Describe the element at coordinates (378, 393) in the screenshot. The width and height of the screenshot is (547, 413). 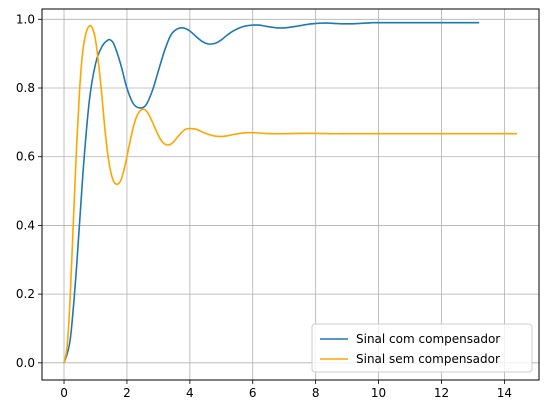
I see `x-tick-label: 10` at that location.